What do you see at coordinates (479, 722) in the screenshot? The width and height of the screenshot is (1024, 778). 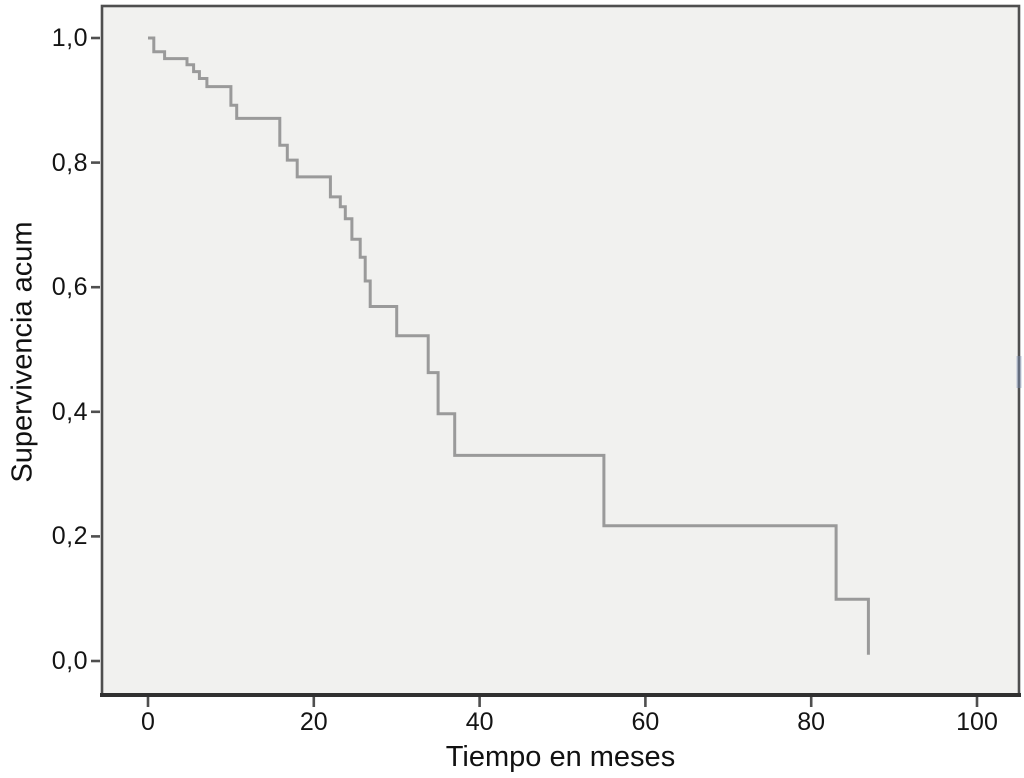 I see `x-tick-label: 40` at bounding box center [479, 722].